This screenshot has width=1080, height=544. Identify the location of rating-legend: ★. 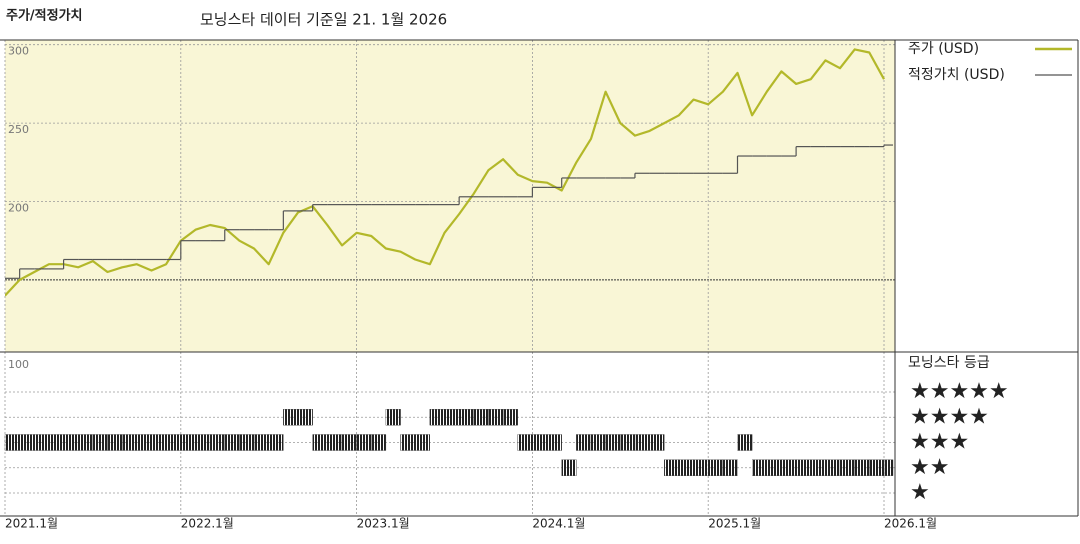
(920, 492).